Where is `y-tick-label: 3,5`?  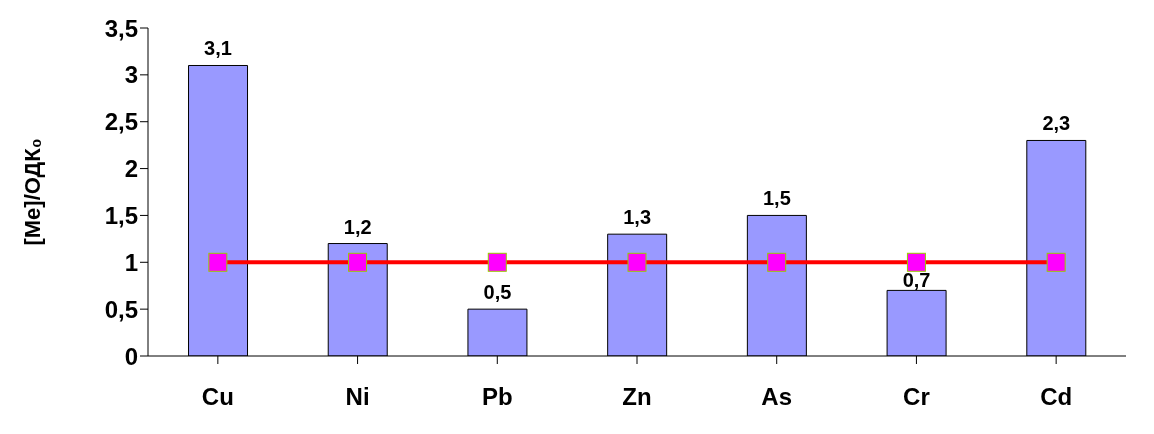 y-tick-label: 3,5 is located at coordinates (121, 28).